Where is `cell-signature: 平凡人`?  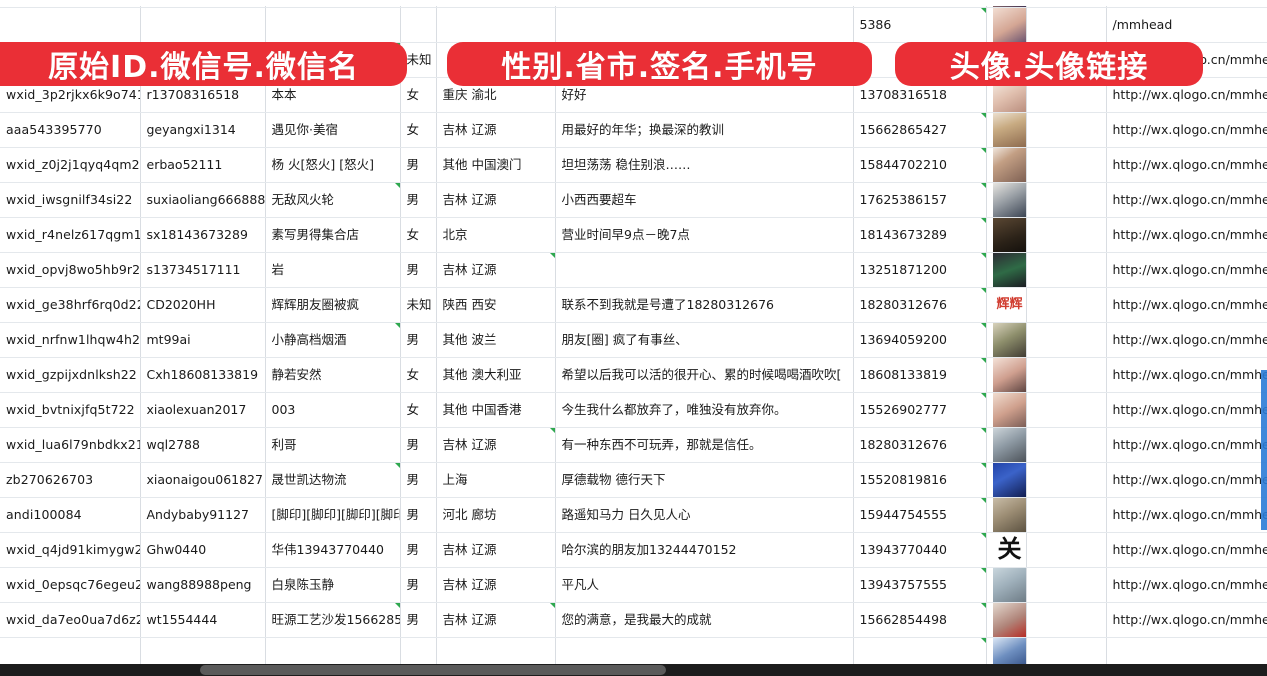 cell-signature: 平凡人 is located at coordinates (704, 585).